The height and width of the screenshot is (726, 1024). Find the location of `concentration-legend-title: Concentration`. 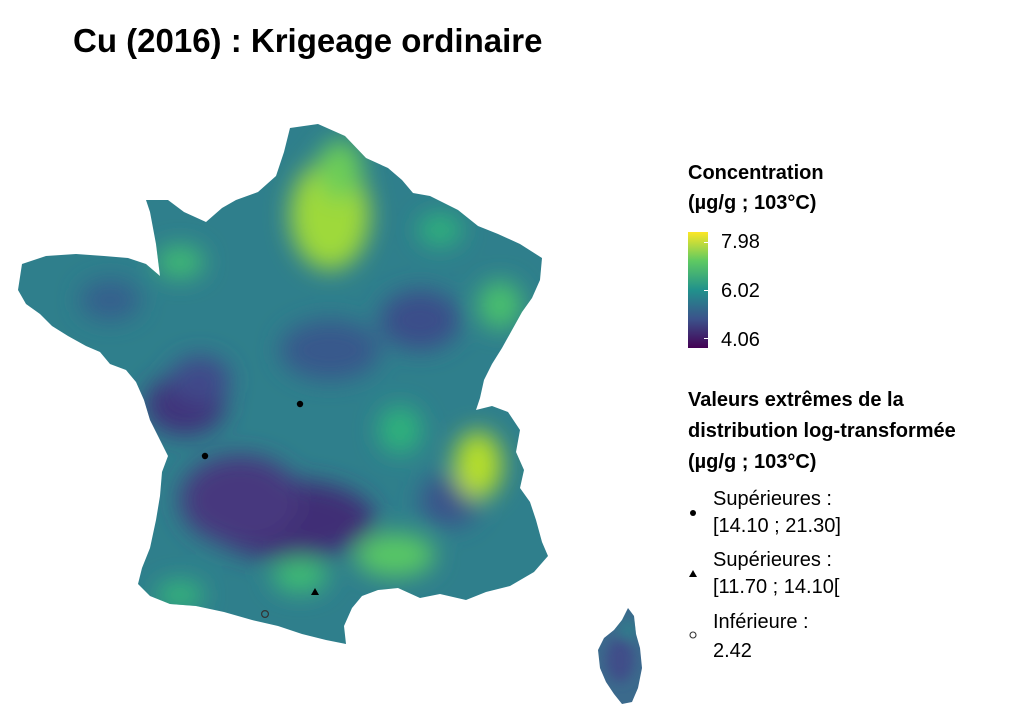

concentration-legend-title: Concentration is located at coordinates (756, 173).